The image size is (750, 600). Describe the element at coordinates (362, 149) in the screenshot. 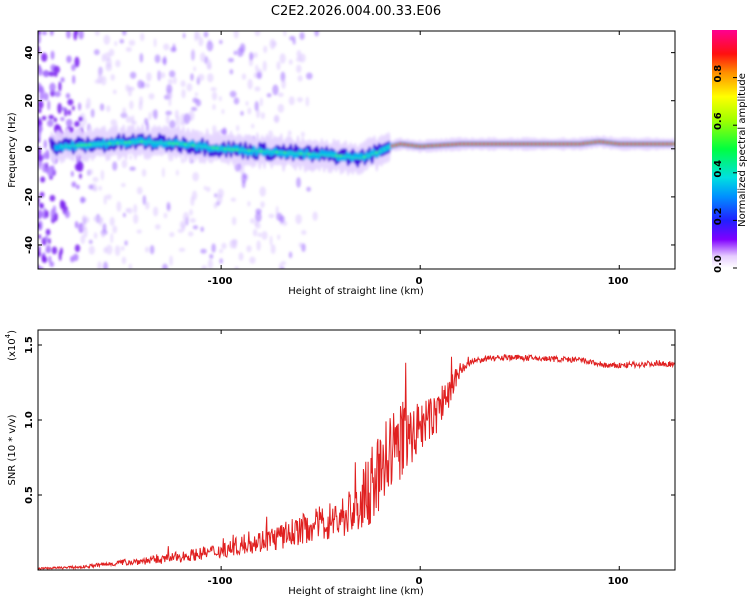

I see `heatmap-ridge-band` at that location.